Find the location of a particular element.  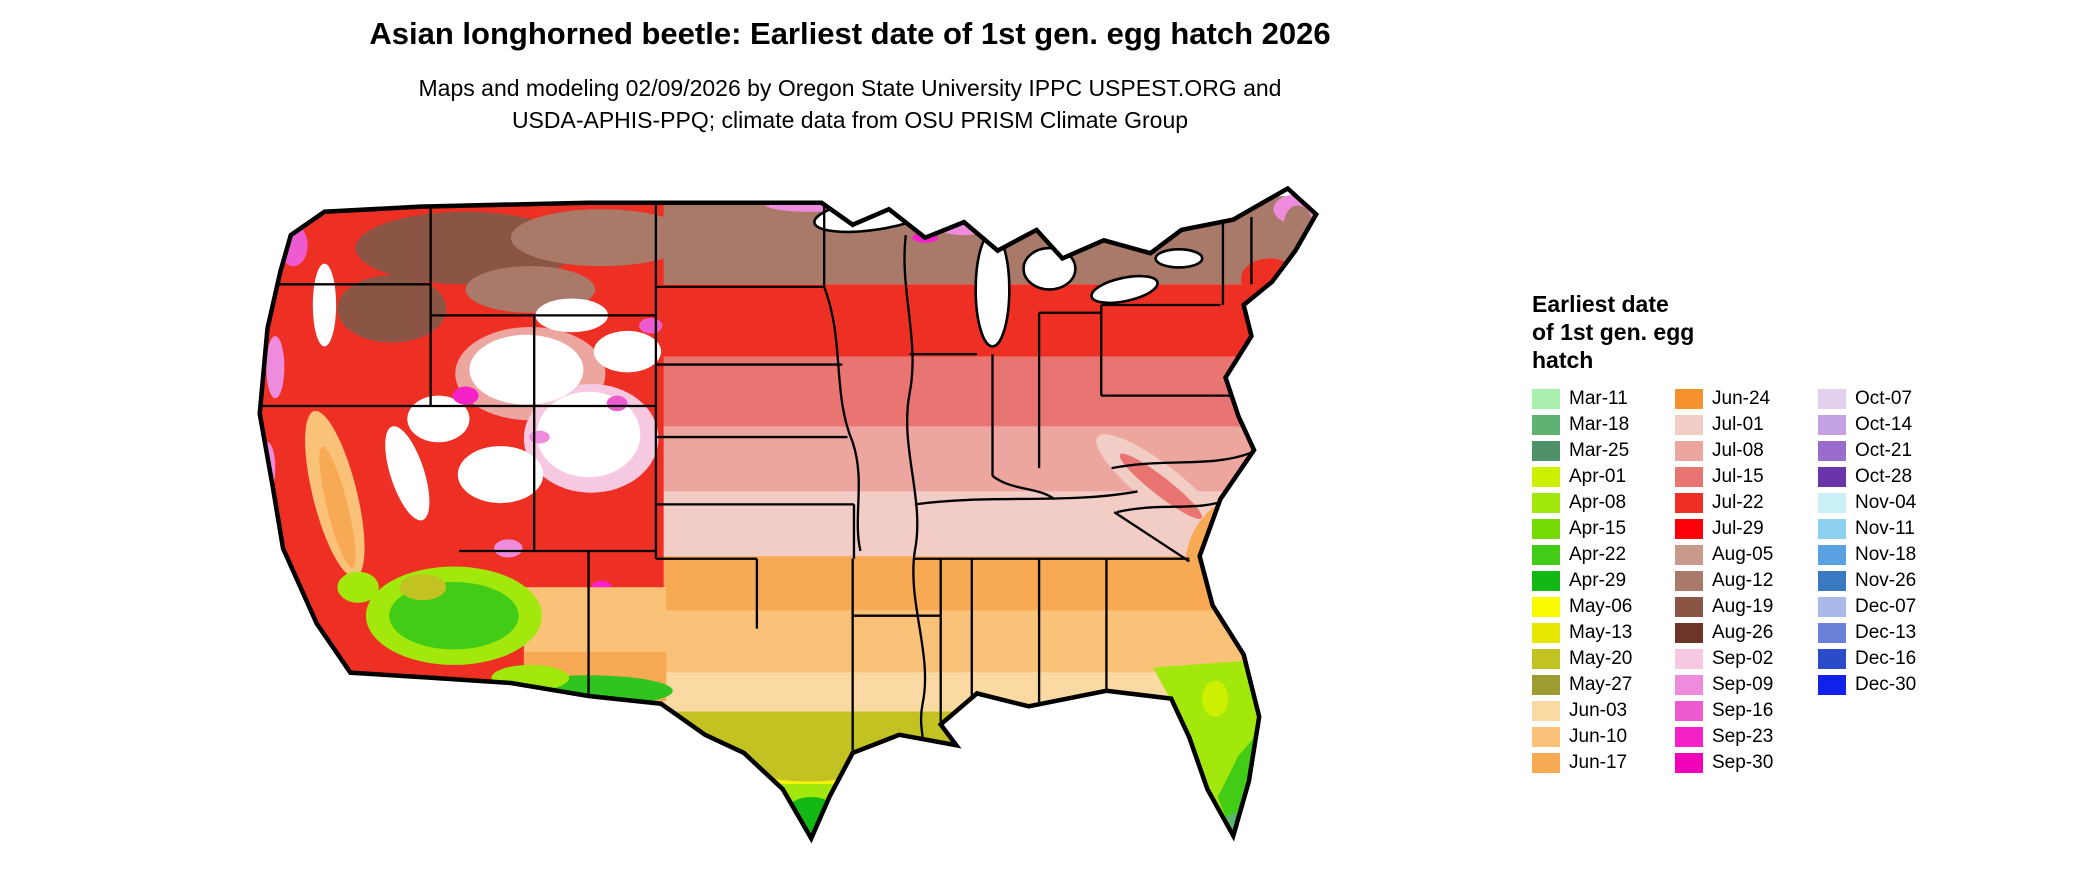

legend-item: Oct-21 is located at coordinates (1889, 451).